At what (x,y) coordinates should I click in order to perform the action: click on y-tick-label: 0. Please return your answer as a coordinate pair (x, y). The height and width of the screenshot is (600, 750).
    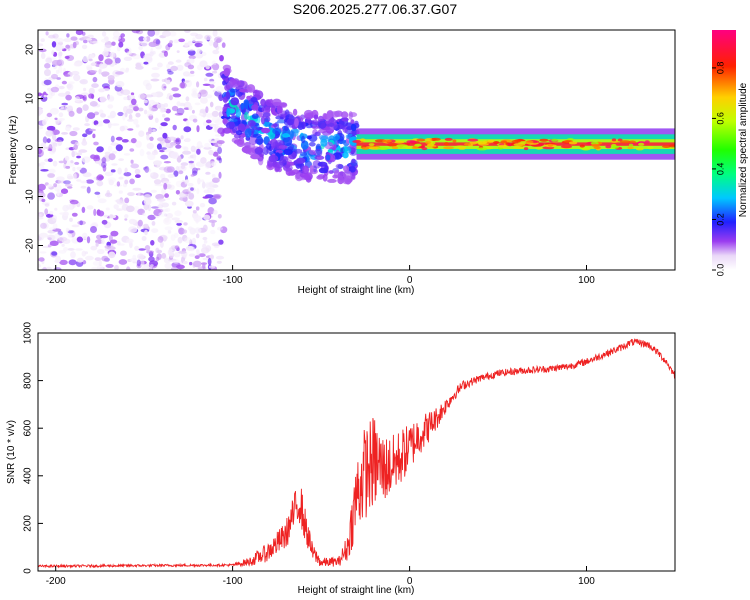
    Looking at the image, I should click on (30, 147).